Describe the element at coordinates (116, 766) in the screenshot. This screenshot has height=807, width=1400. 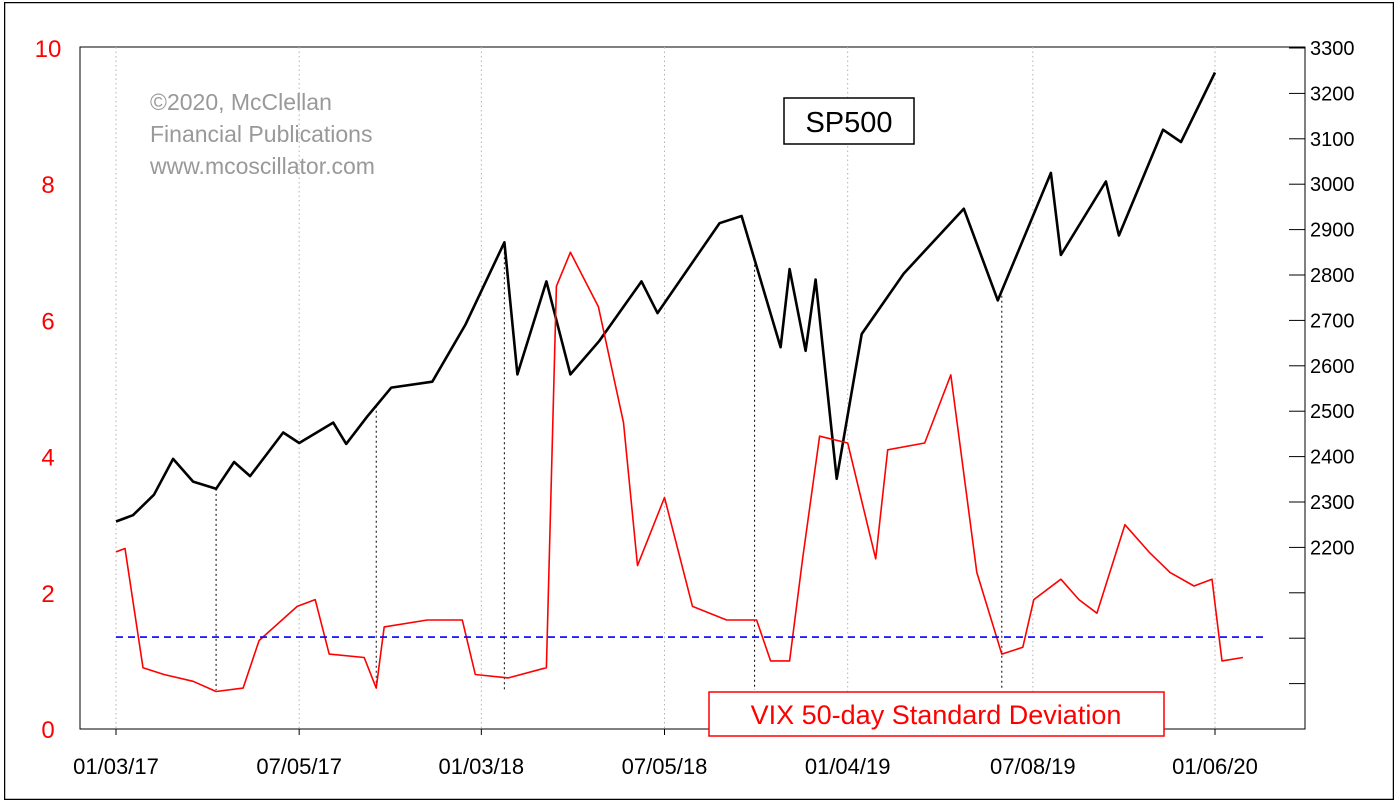
I see `x-tick-label: 01/03/17` at that location.